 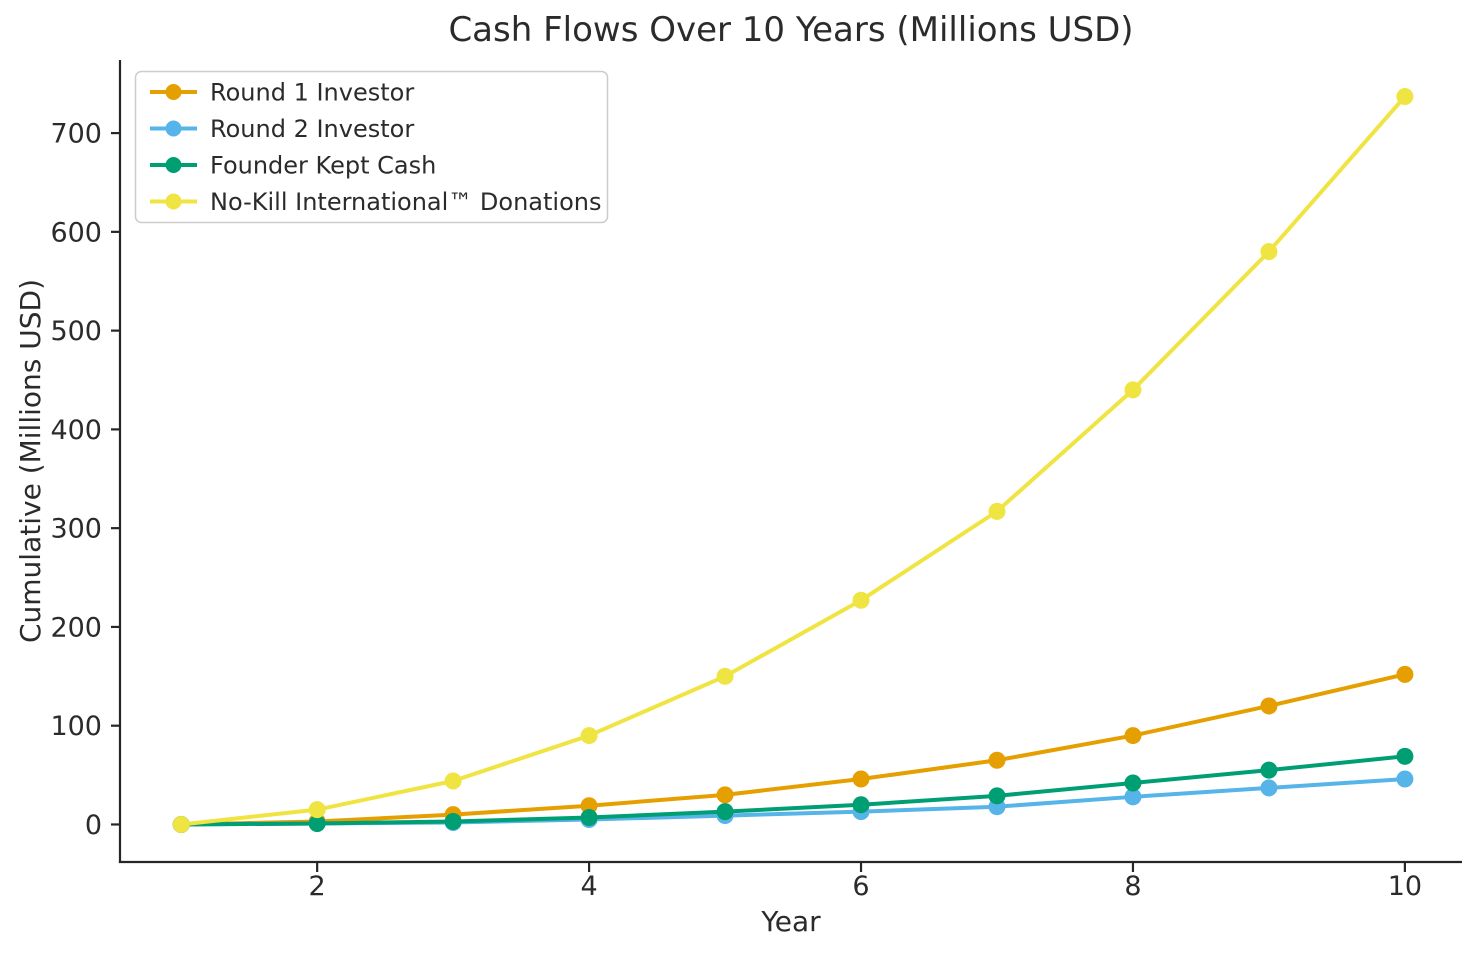 I want to click on legend-item-founder-kept-cash: Founder Kept Cash, so click(x=293, y=166).